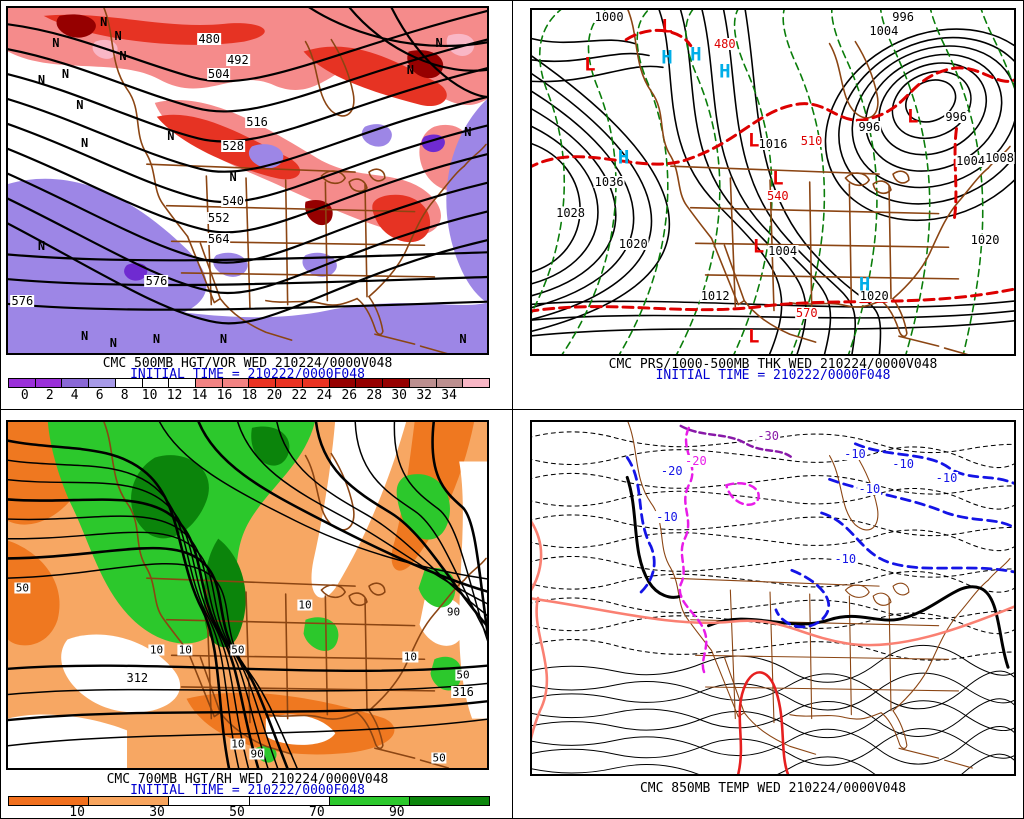 Image resolution: width=1024 pixels, height=819 pixels. I want to click on colorbar-humidity, so click(249, 801).